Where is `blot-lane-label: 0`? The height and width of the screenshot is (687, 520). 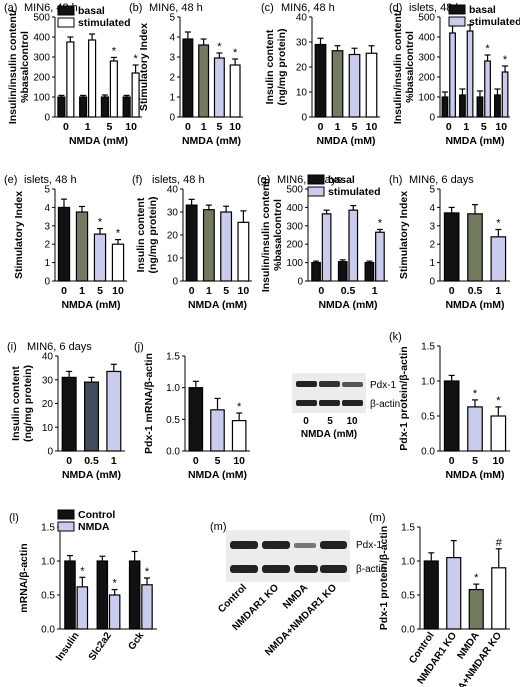 blot-lane-label: 0 is located at coordinates (306, 421).